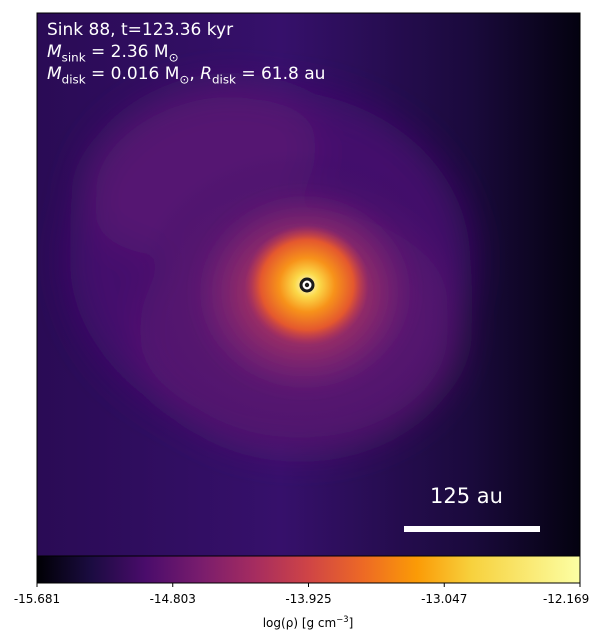 The image size is (616, 644). I want to click on colorbar-axis-label: log(ρ) [g cm−3], so click(308, 622).